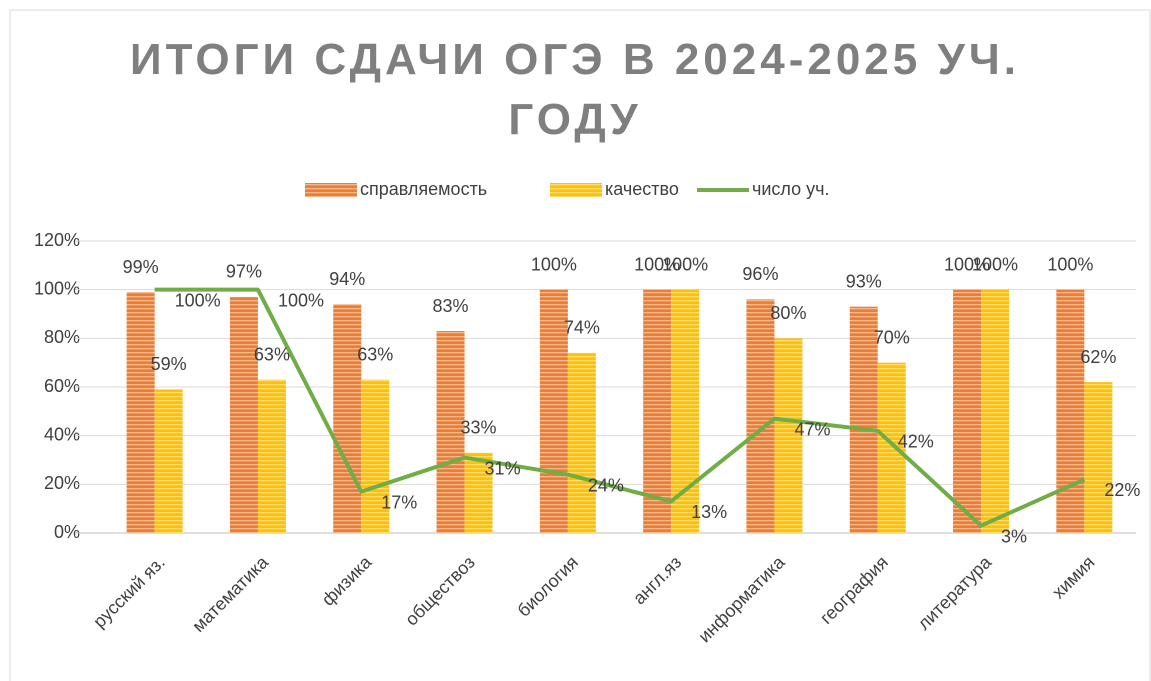 The width and height of the screenshot is (1151, 681). I want to click on data-label: 47%, so click(812, 429).